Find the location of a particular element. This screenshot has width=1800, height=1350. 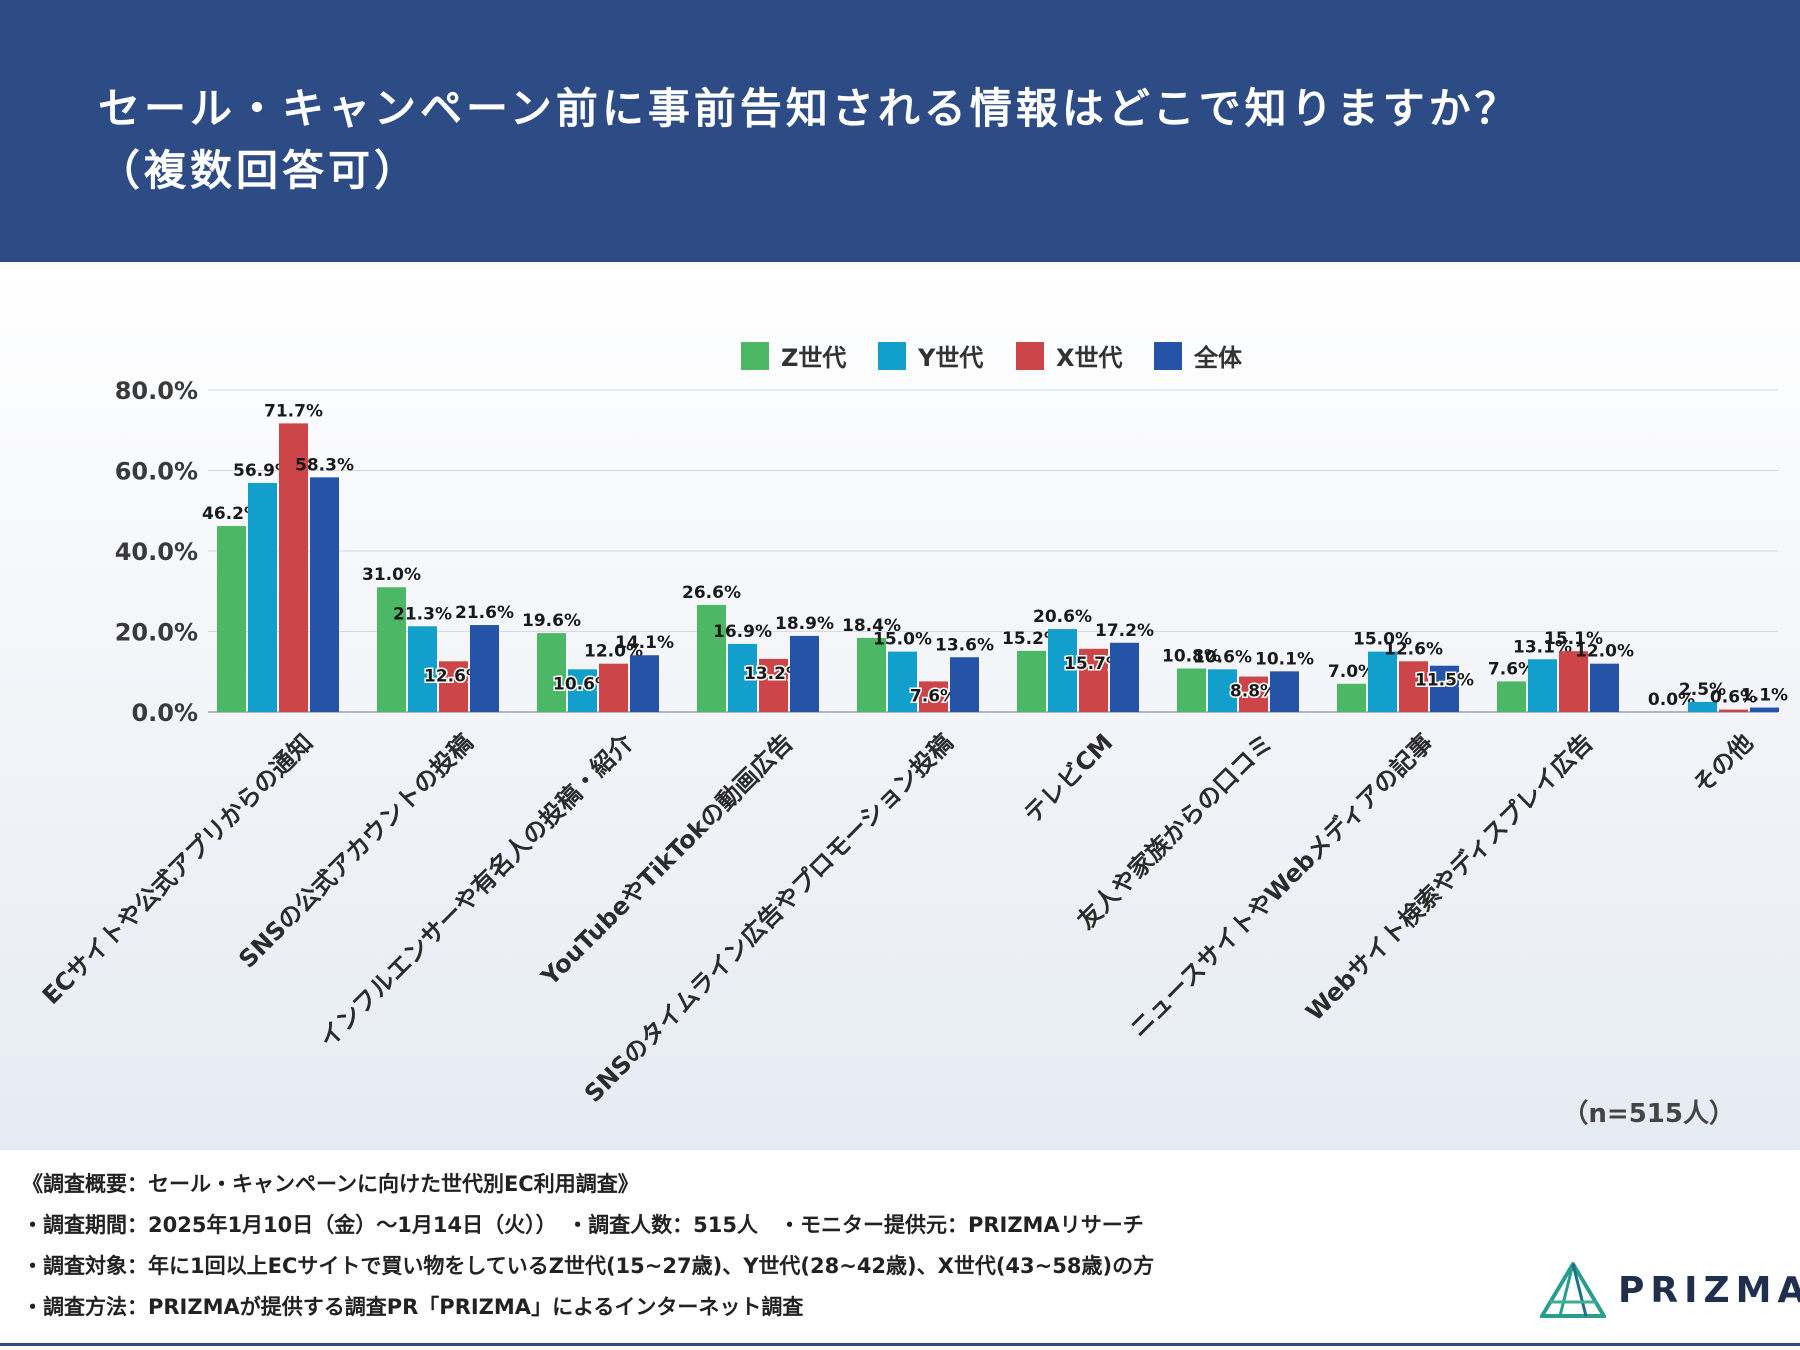

data-label: 26.6% is located at coordinates (711, 593).